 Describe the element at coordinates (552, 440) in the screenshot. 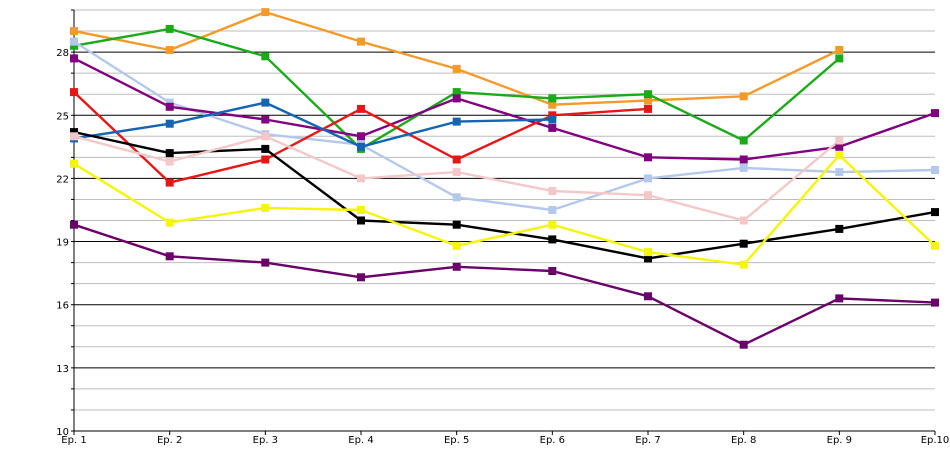

I see `x-tick-label: Ep. 6` at that location.